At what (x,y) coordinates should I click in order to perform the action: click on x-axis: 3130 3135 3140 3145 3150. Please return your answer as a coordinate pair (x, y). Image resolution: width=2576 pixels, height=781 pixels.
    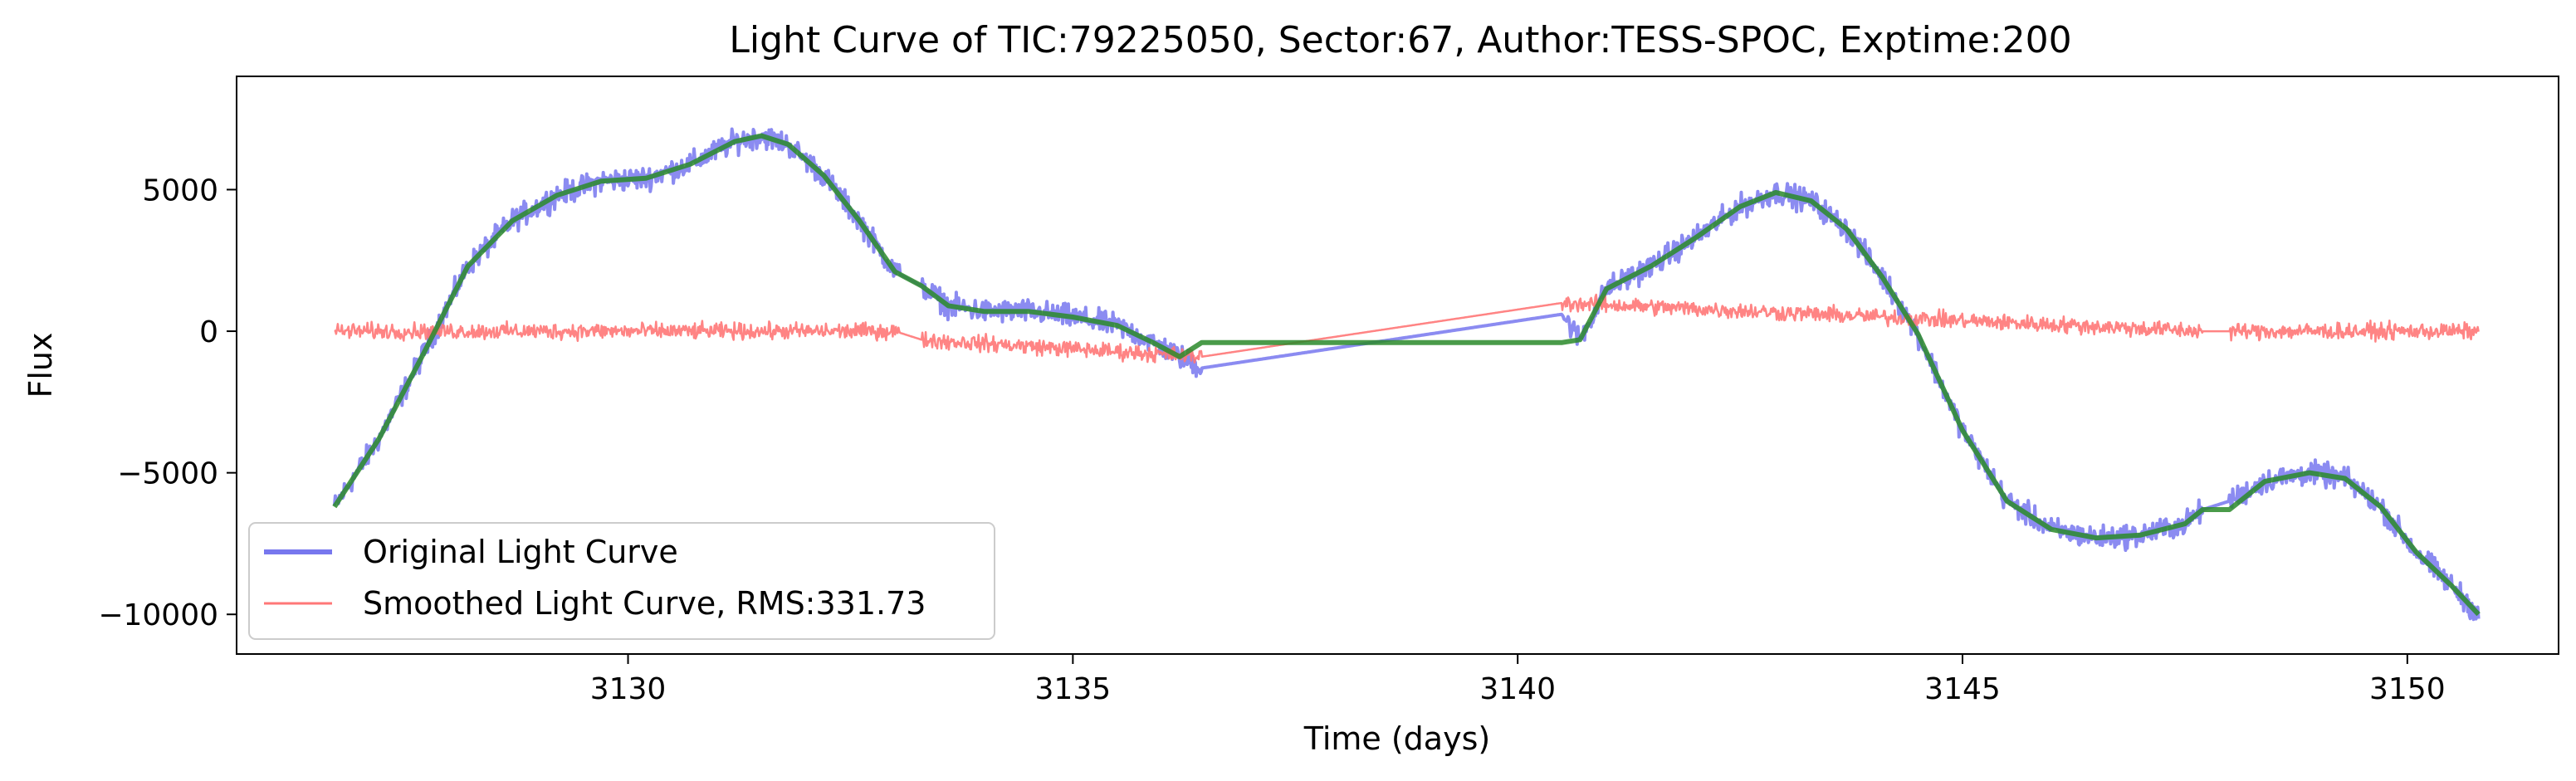
    Looking at the image, I should click on (1518, 680).